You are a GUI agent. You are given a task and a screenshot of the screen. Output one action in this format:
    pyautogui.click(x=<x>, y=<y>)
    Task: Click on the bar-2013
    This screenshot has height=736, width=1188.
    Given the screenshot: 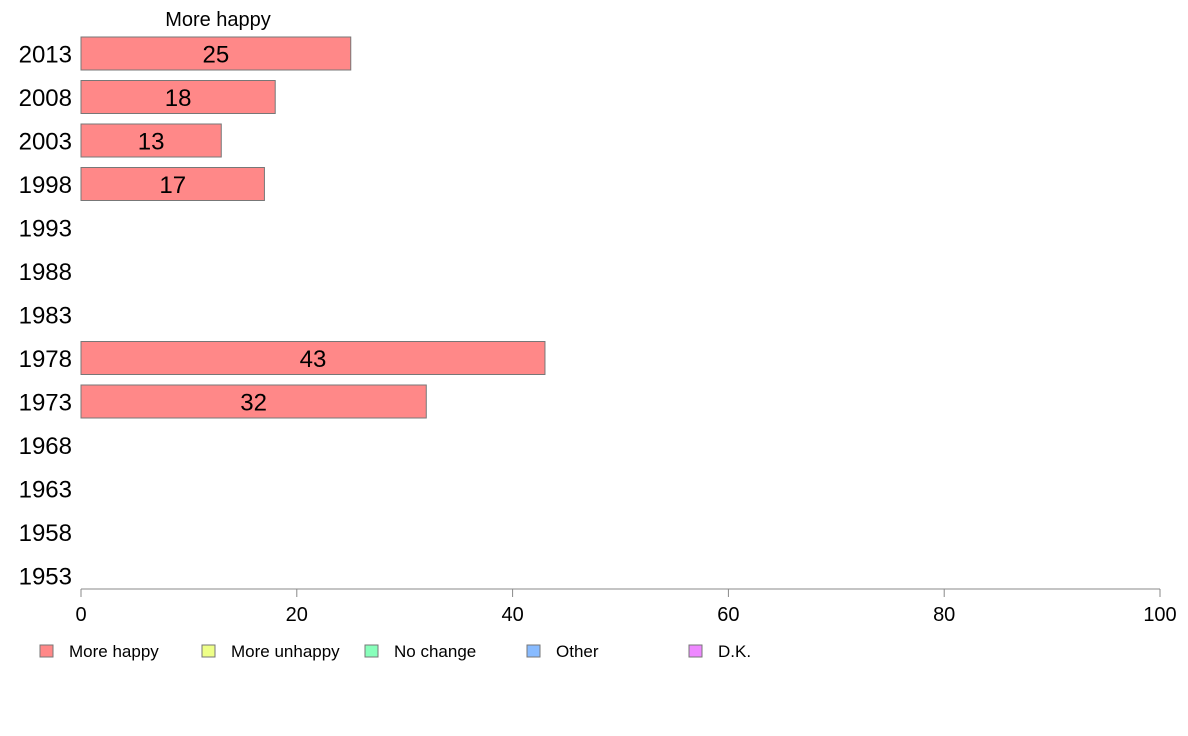 What is the action you would take?
    pyautogui.click(x=216, y=53)
    